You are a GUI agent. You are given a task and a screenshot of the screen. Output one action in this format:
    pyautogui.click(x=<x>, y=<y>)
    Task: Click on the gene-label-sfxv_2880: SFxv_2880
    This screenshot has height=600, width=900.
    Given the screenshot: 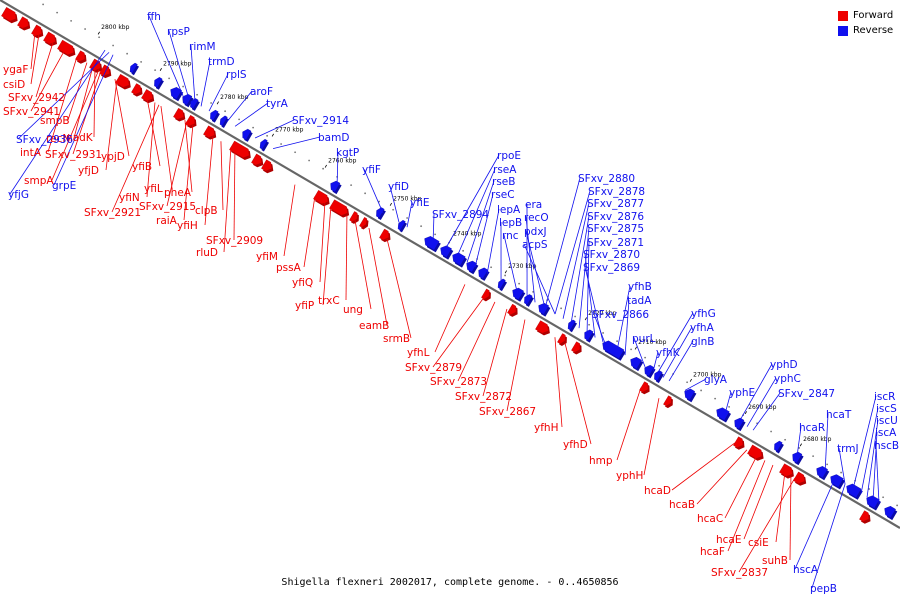 What is the action you would take?
    pyautogui.click(x=606, y=179)
    